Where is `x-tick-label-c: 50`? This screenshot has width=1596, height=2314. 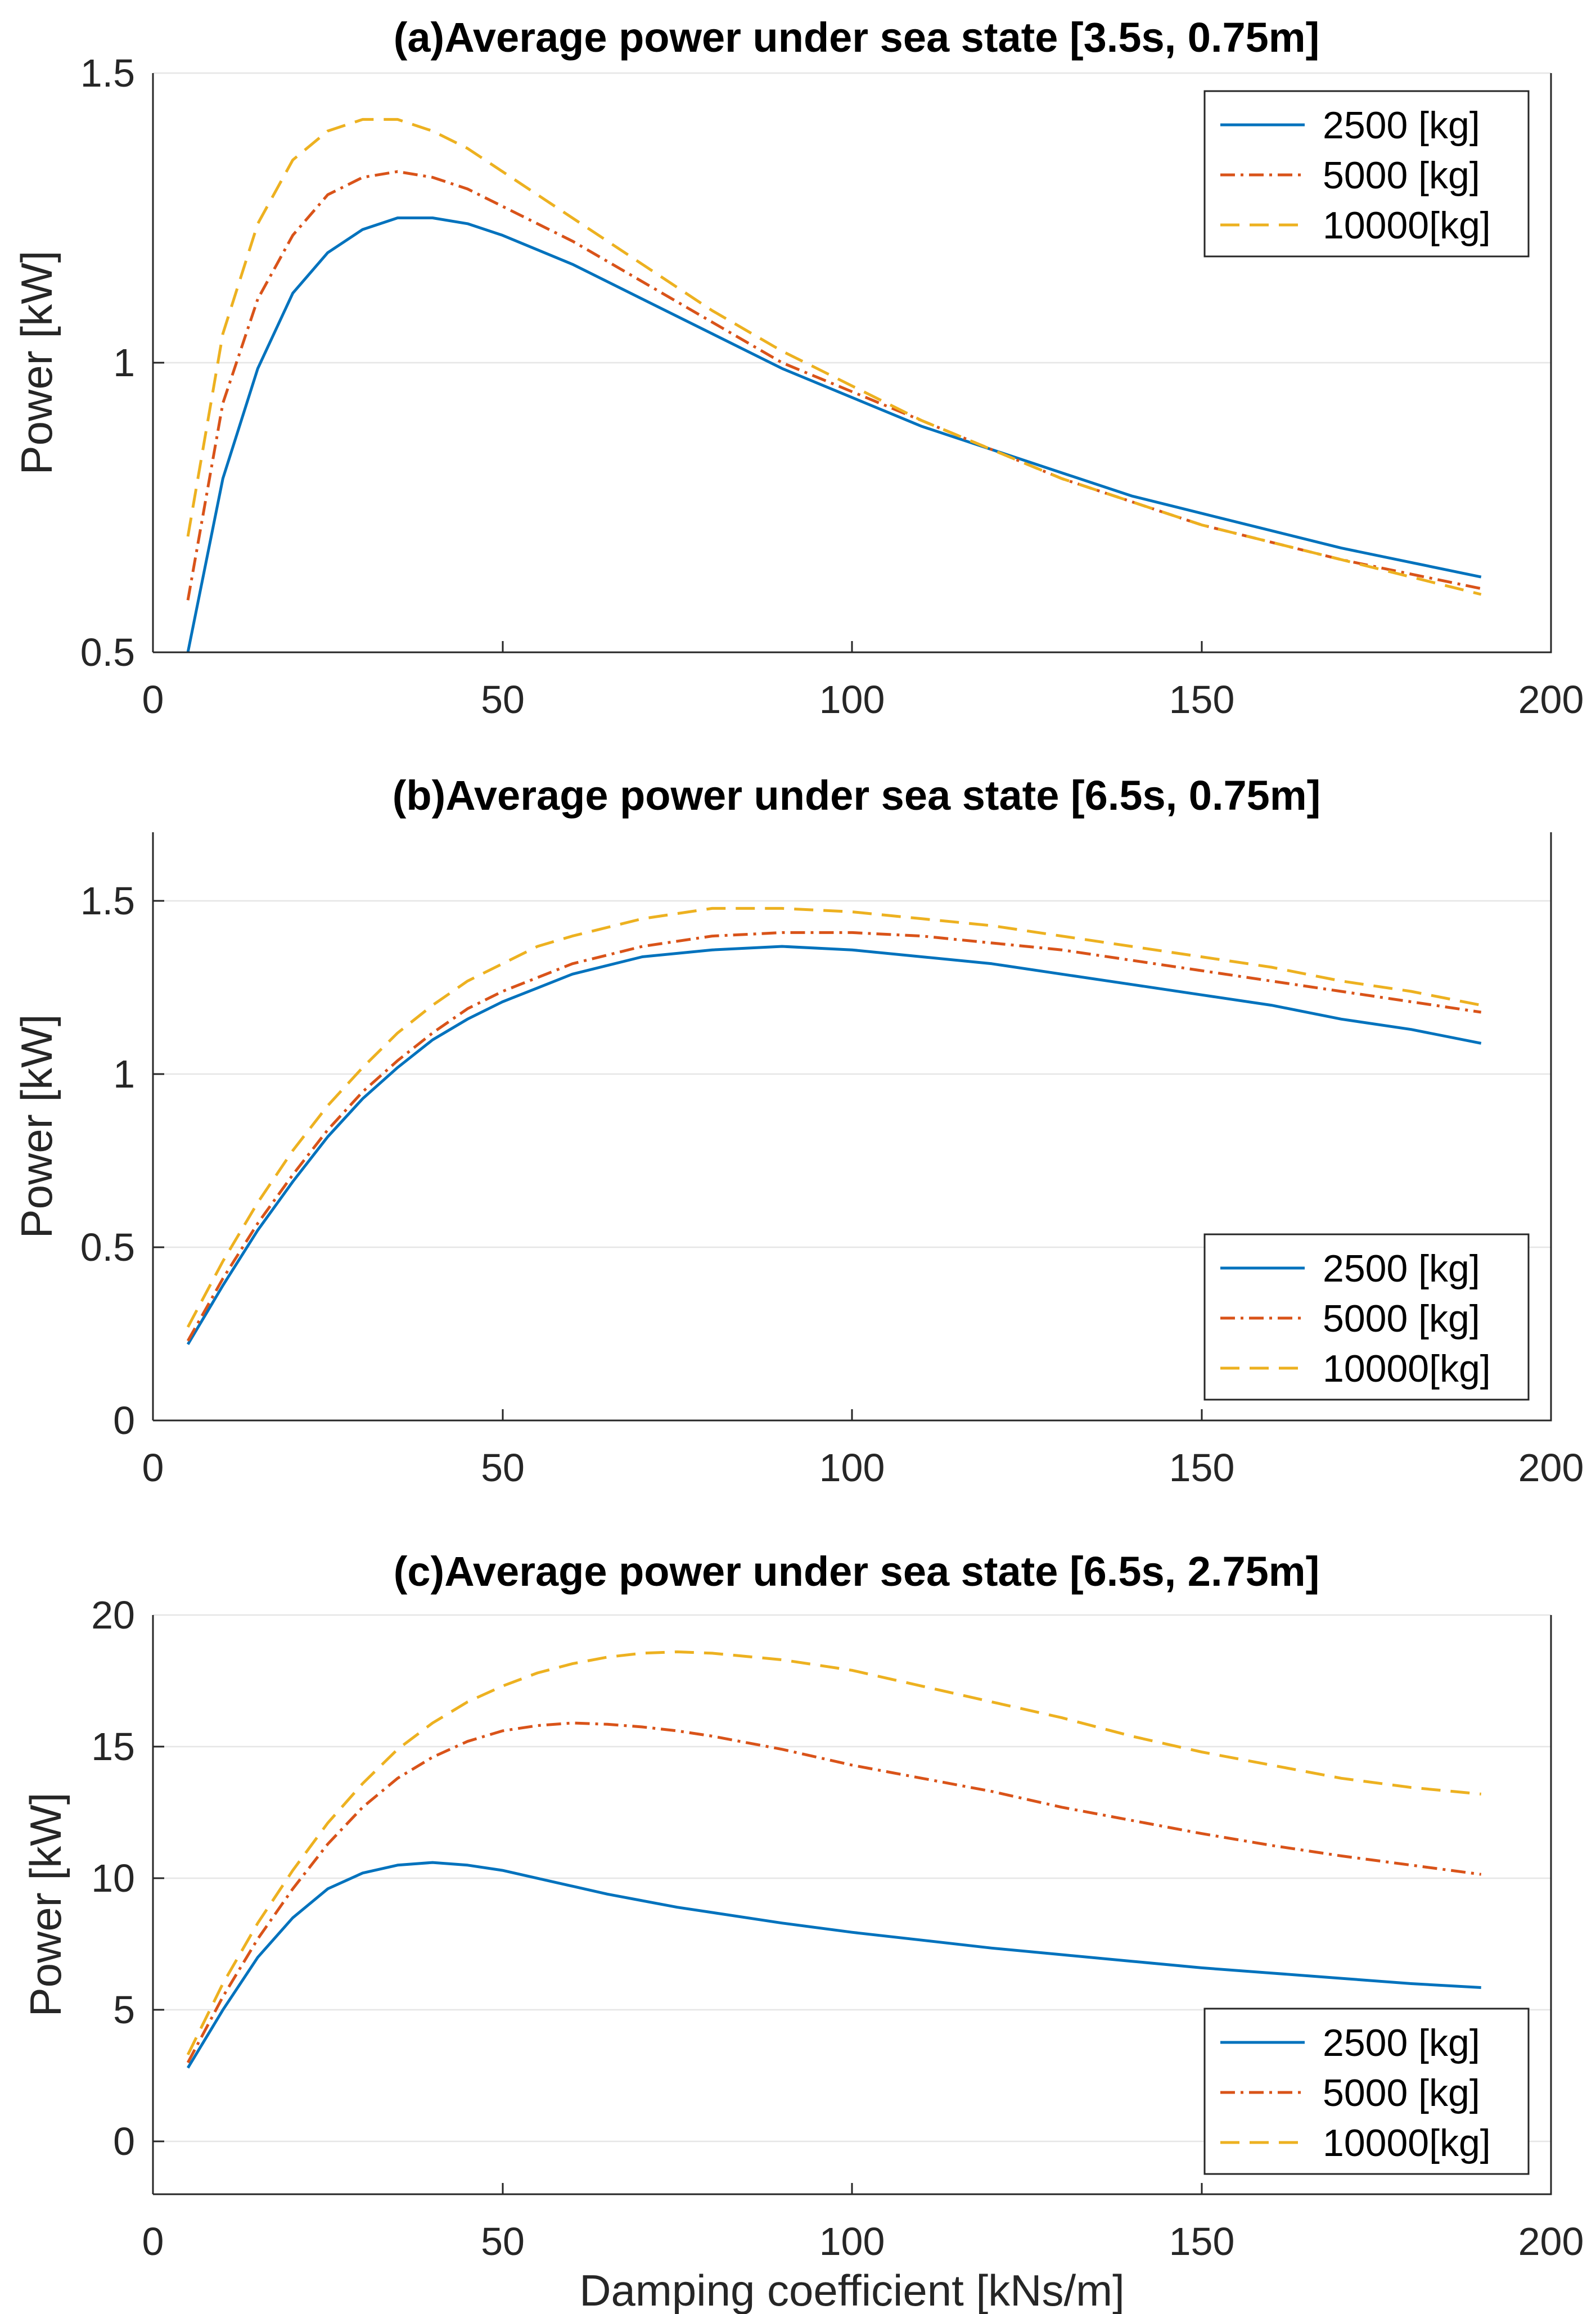 x-tick-label-c: 50 is located at coordinates (503, 2241).